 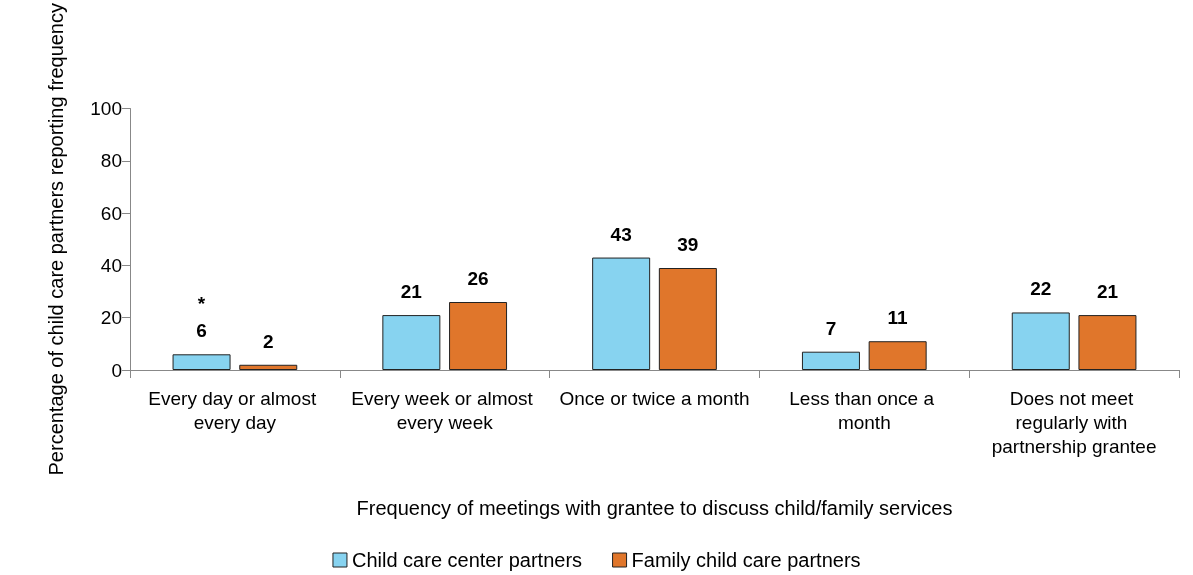 I want to click on data-label: 7, so click(x=831, y=328).